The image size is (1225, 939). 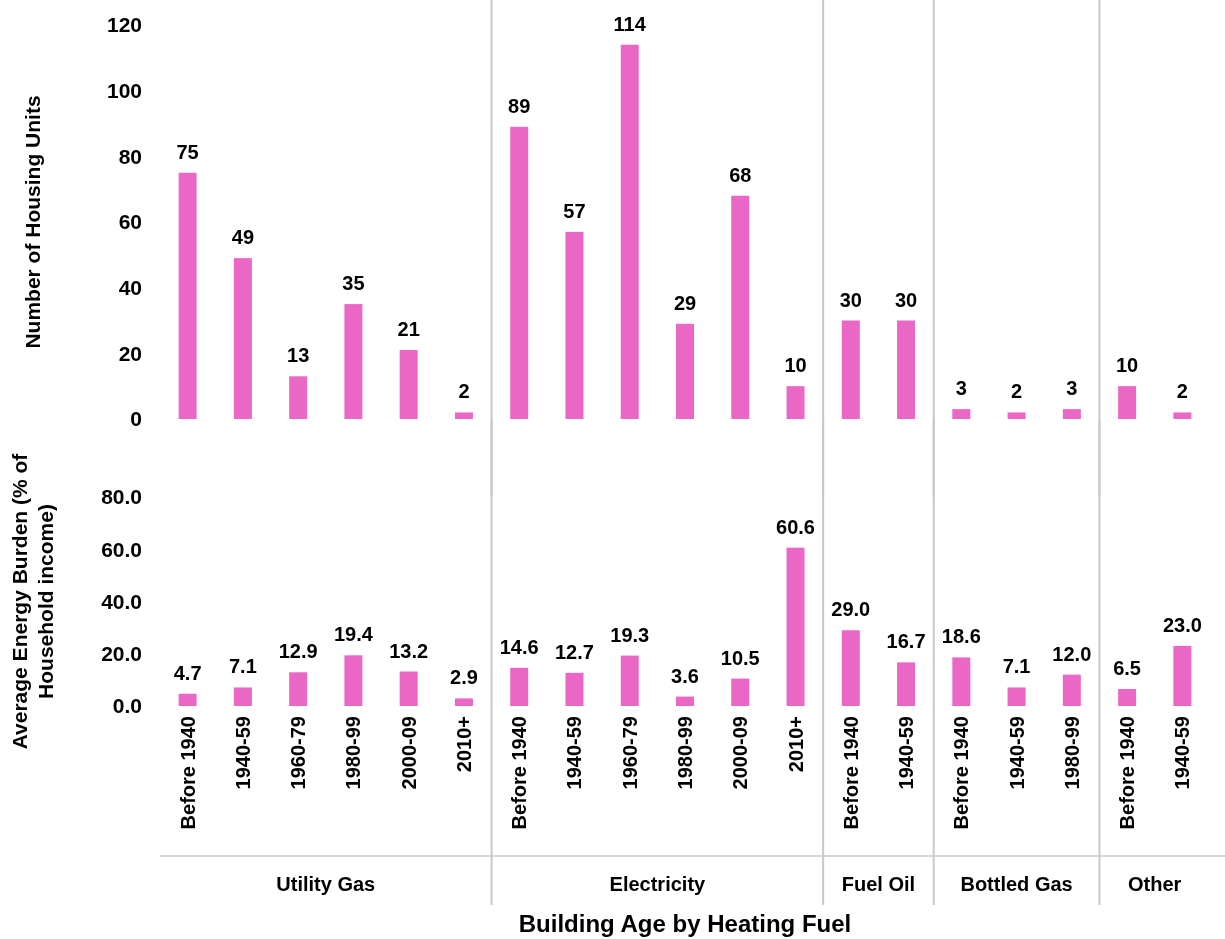 What do you see at coordinates (519, 105) in the screenshot?
I see `data-label: 89` at bounding box center [519, 105].